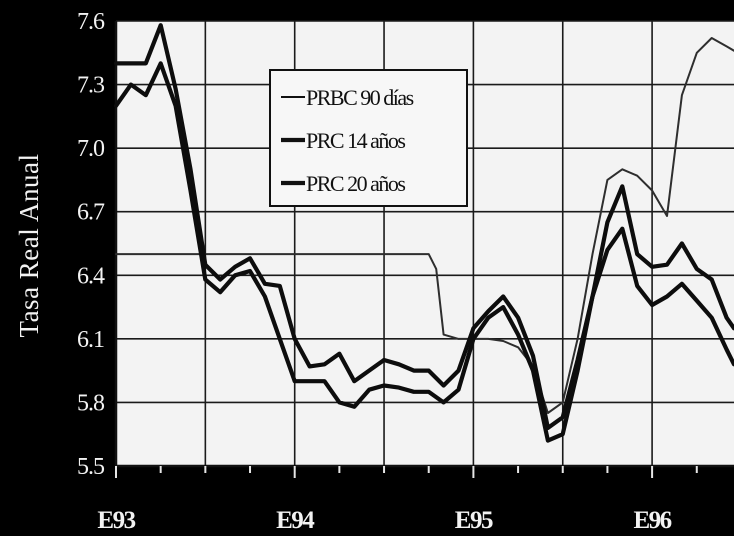 The width and height of the screenshot is (734, 536). I want to click on y-tick-label: 6.7, so click(91, 213).